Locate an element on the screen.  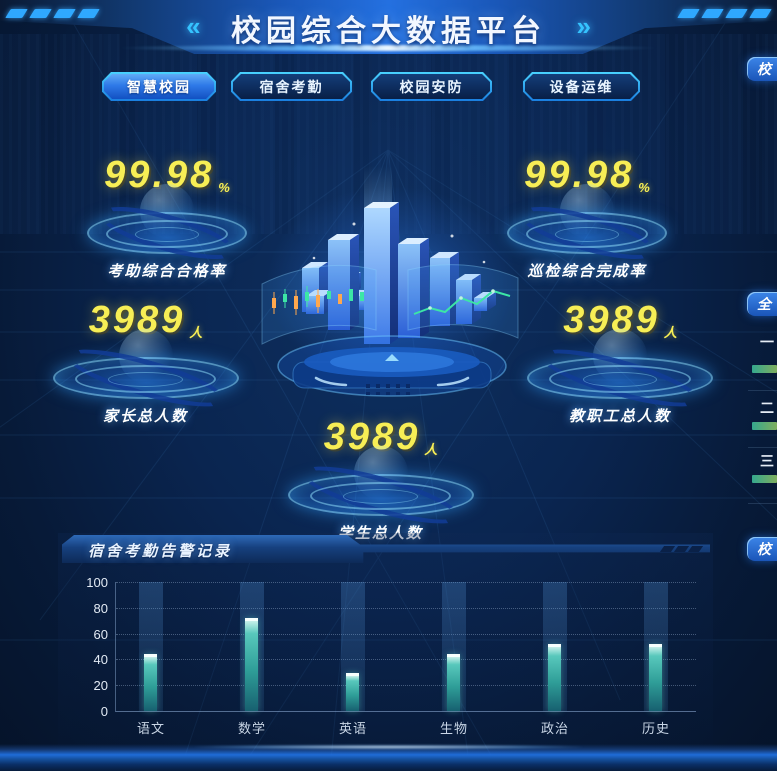
x-axis-label: 历史 is located at coordinates (655, 728).